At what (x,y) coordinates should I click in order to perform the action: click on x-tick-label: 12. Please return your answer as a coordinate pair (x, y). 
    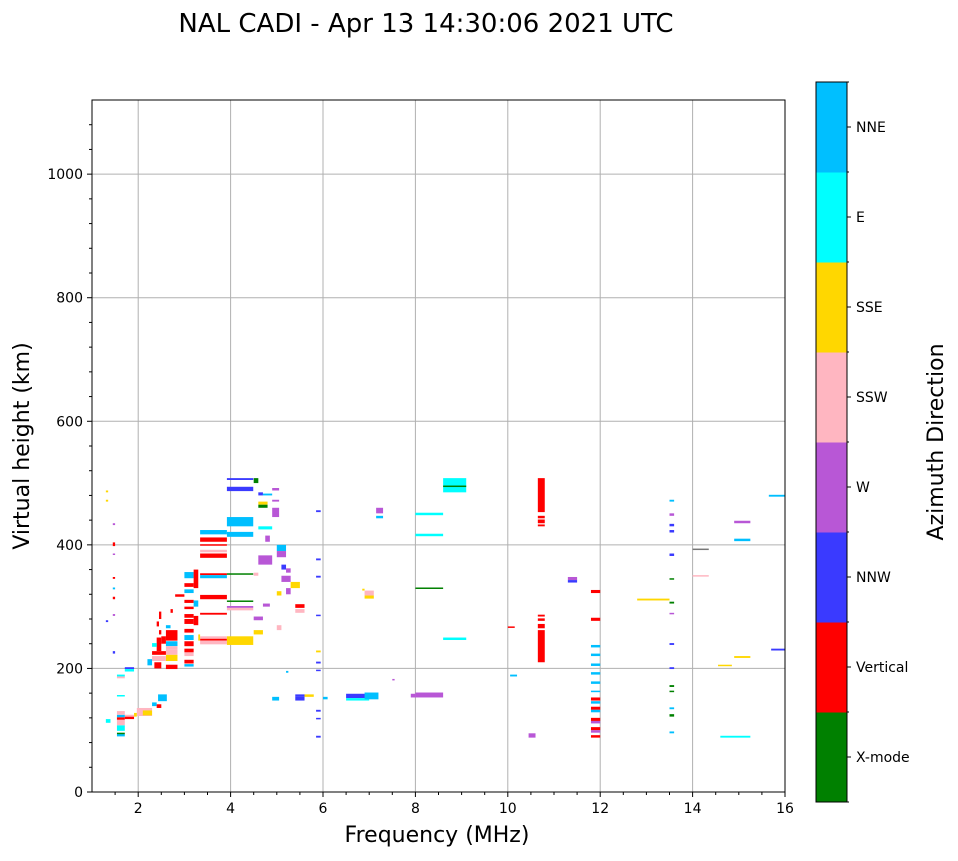
    Looking at the image, I should click on (600, 809).